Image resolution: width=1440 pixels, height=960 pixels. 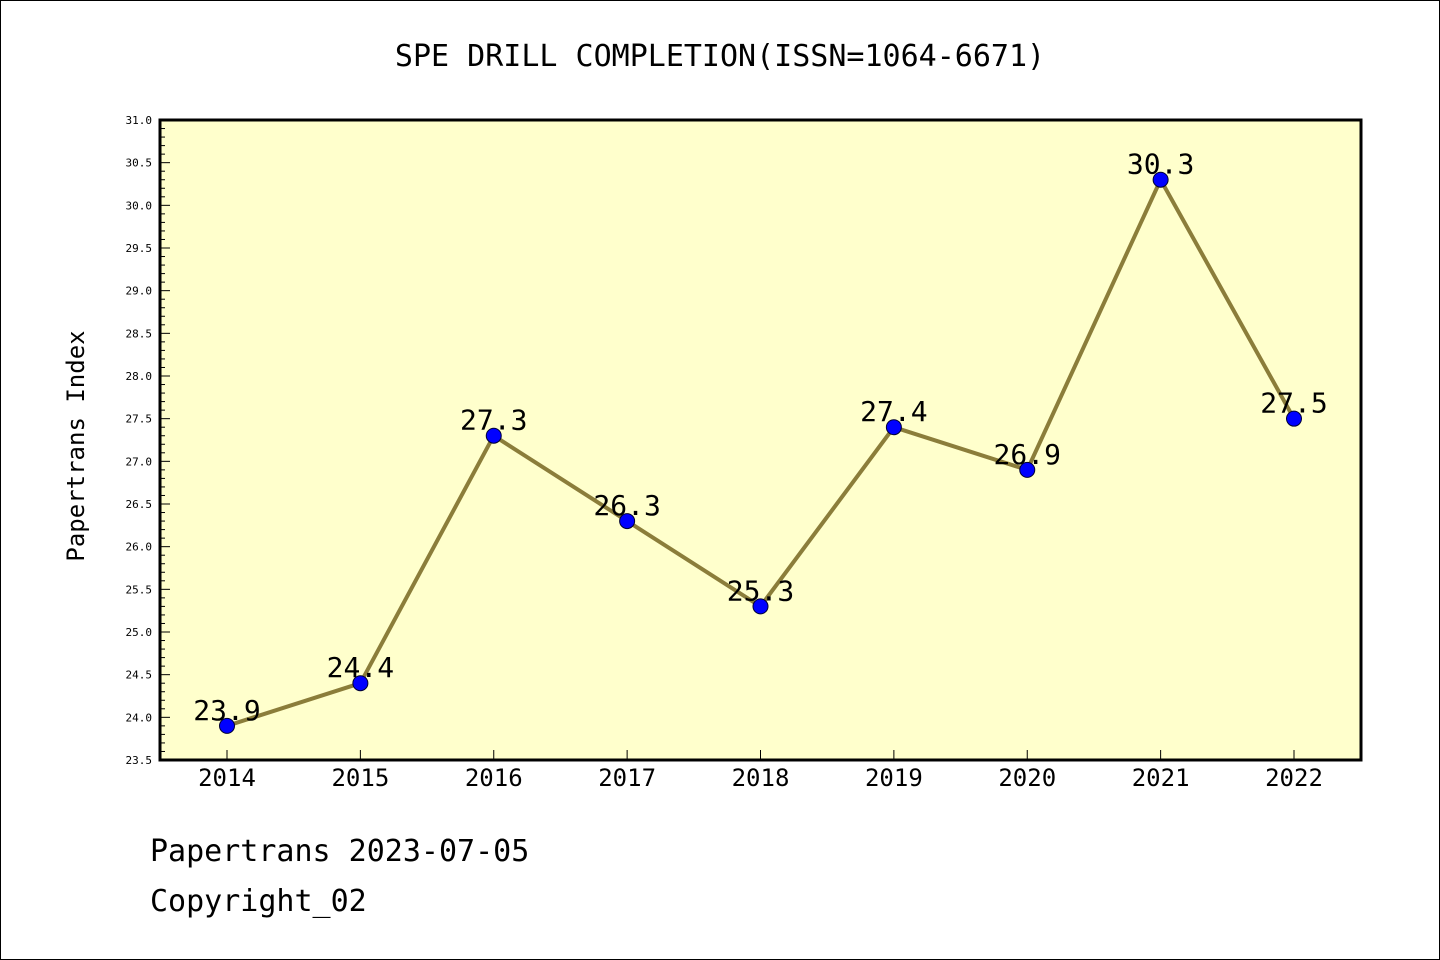 What do you see at coordinates (139, 163) in the screenshot?
I see `y-tick-label: 30.5` at bounding box center [139, 163].